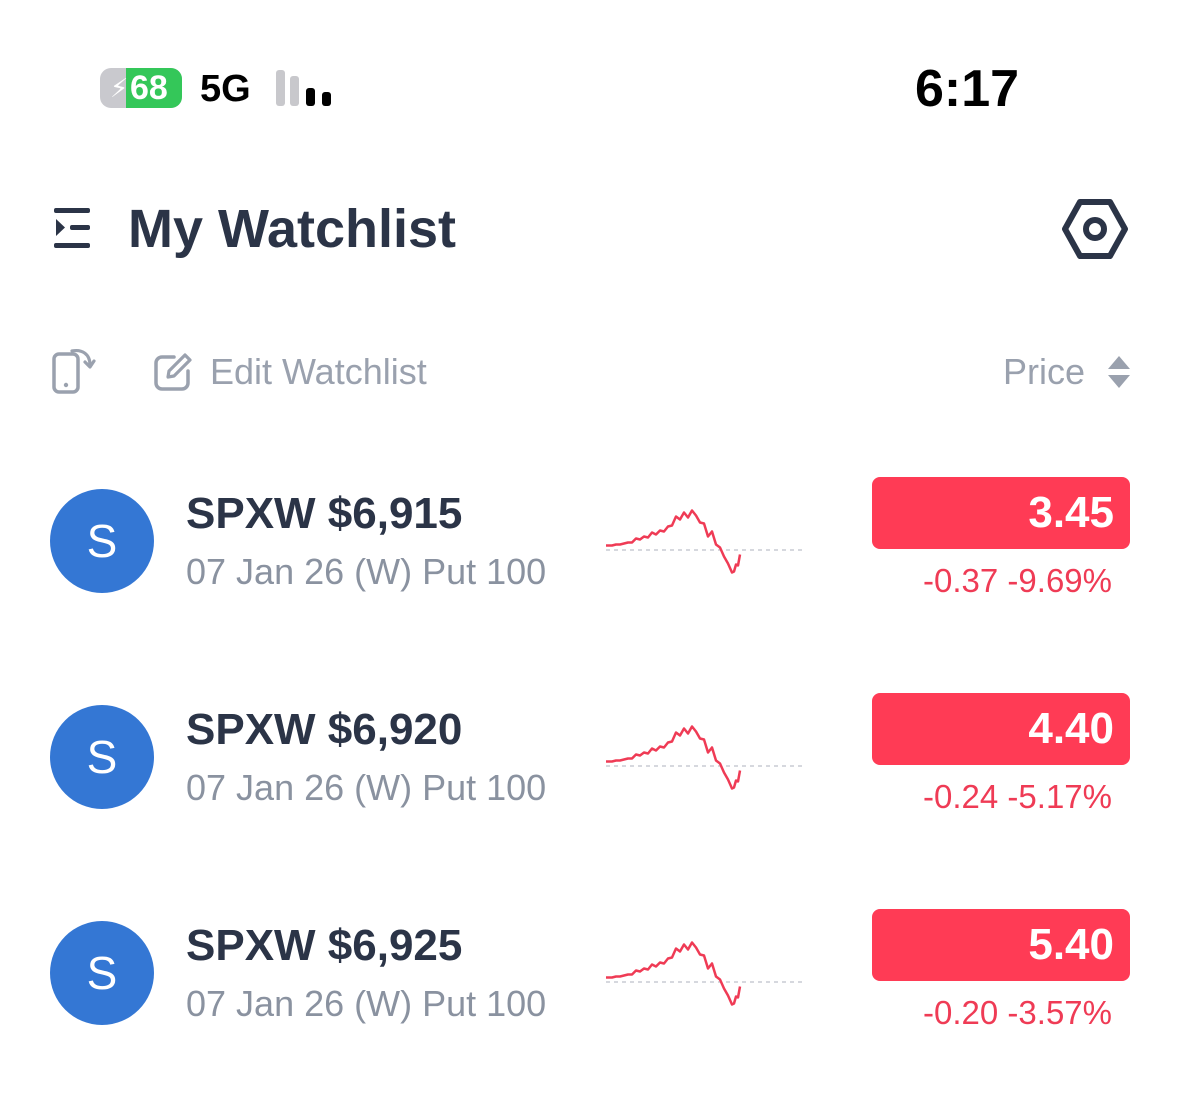  What do you see at coordinates (1001, 729) in the screenshot?
I see `price-badge: 4.40` at bounding box center [1001, 729].